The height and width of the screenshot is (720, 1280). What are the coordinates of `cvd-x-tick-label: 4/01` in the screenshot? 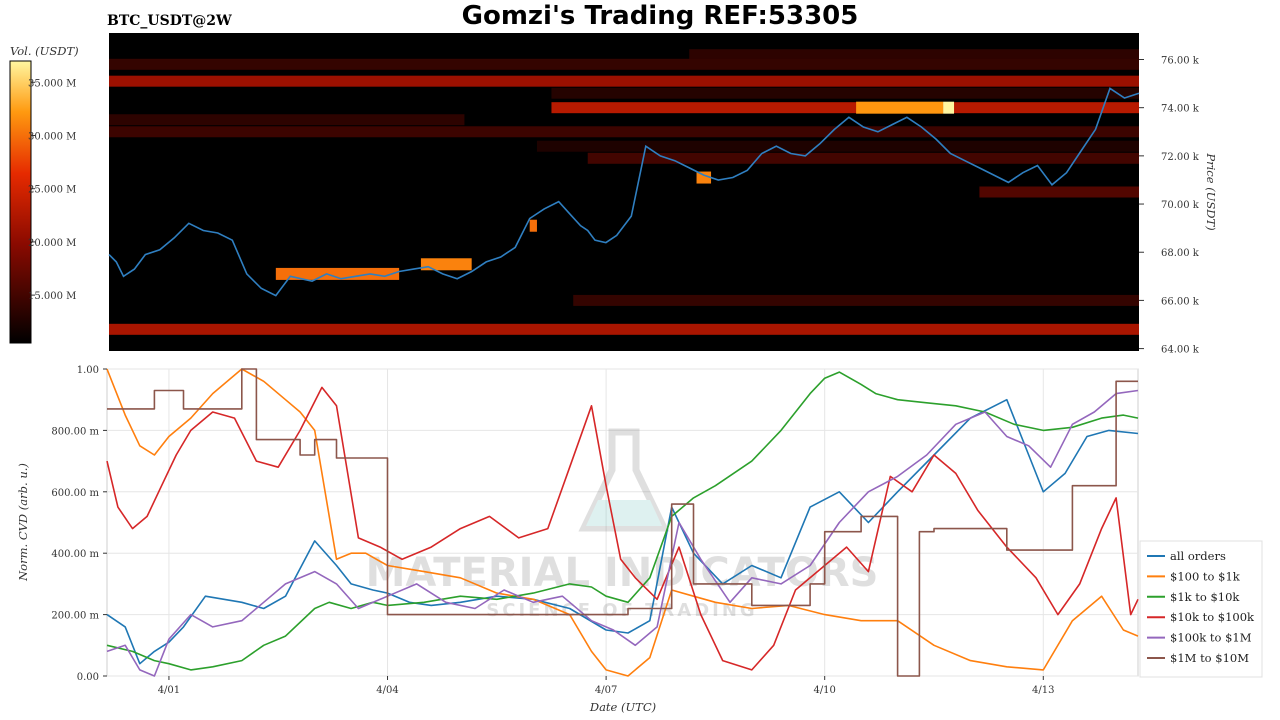 It's located at (169, 690).